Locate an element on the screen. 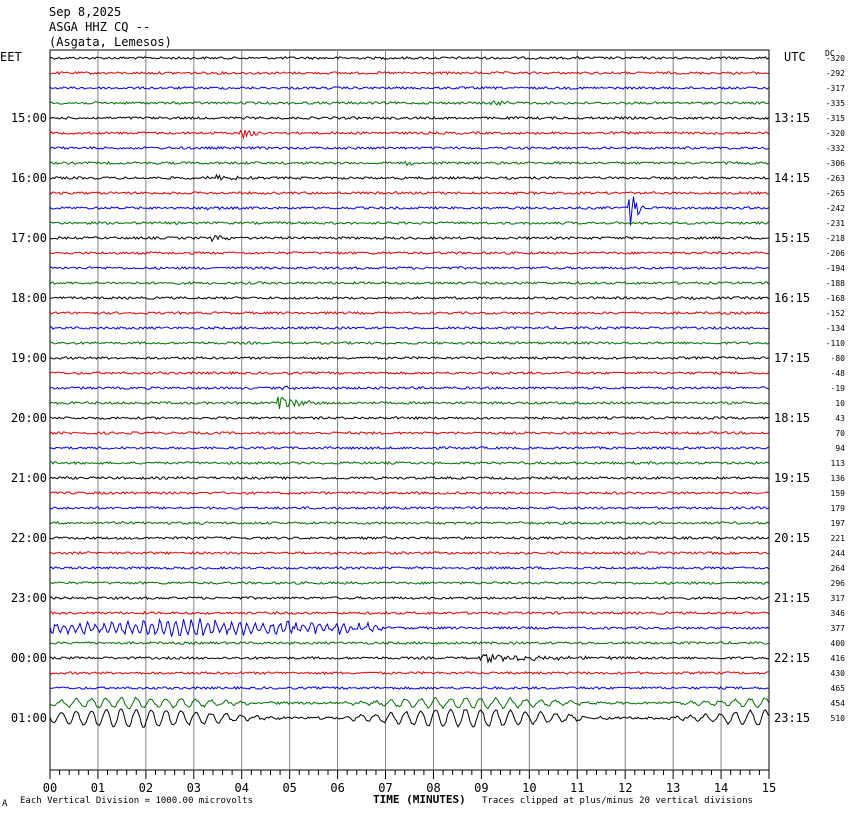 The width and height of the screenshot is (850, 814). dc-offset-label: -306 is located at coordinates (835, 163).